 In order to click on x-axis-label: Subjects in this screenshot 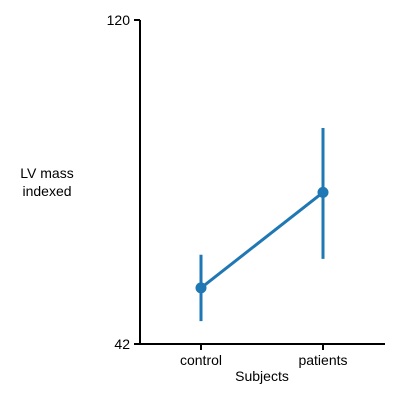, I will do `click(262, 376)`.